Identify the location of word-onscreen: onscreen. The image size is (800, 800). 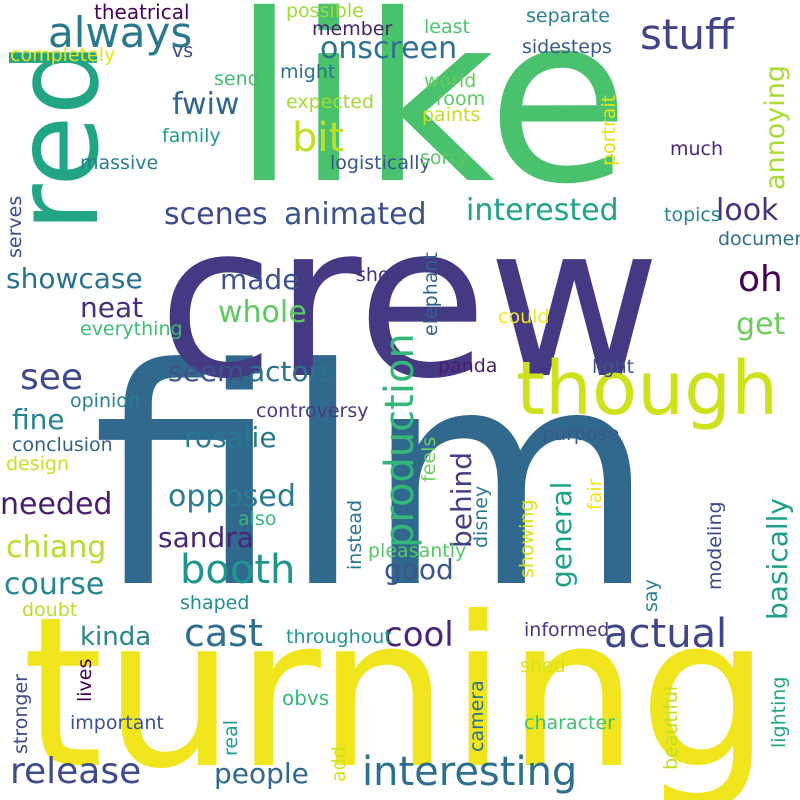
(389, 48).